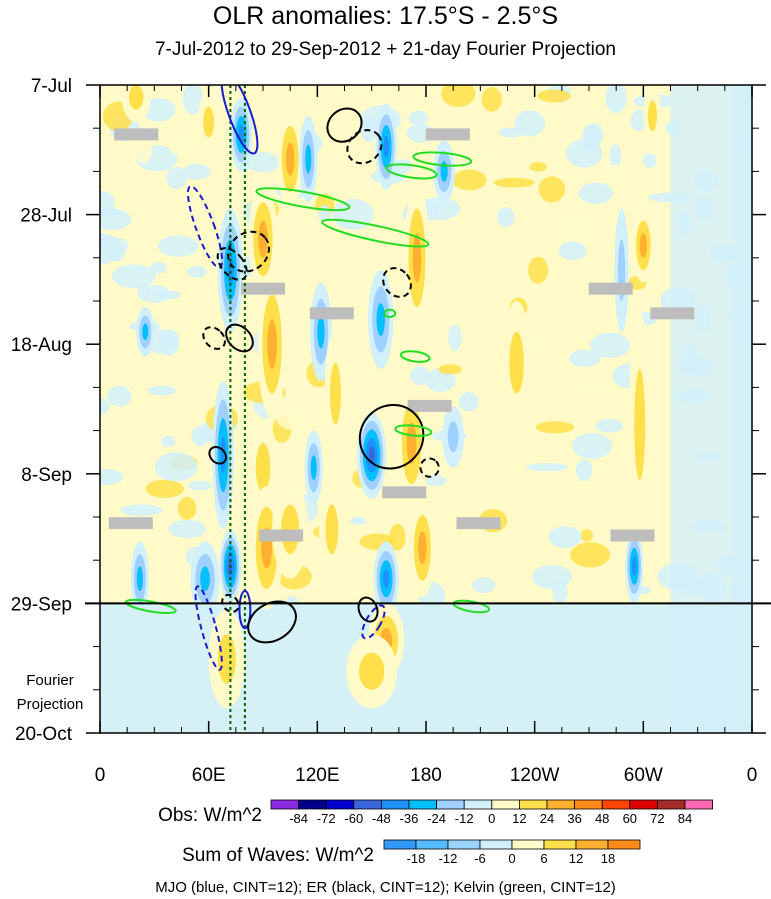 The image size is (771, 899). Describe the element at coordinates (574, 818) in the screenshot. I see `colorbar-label: 36` at that location.